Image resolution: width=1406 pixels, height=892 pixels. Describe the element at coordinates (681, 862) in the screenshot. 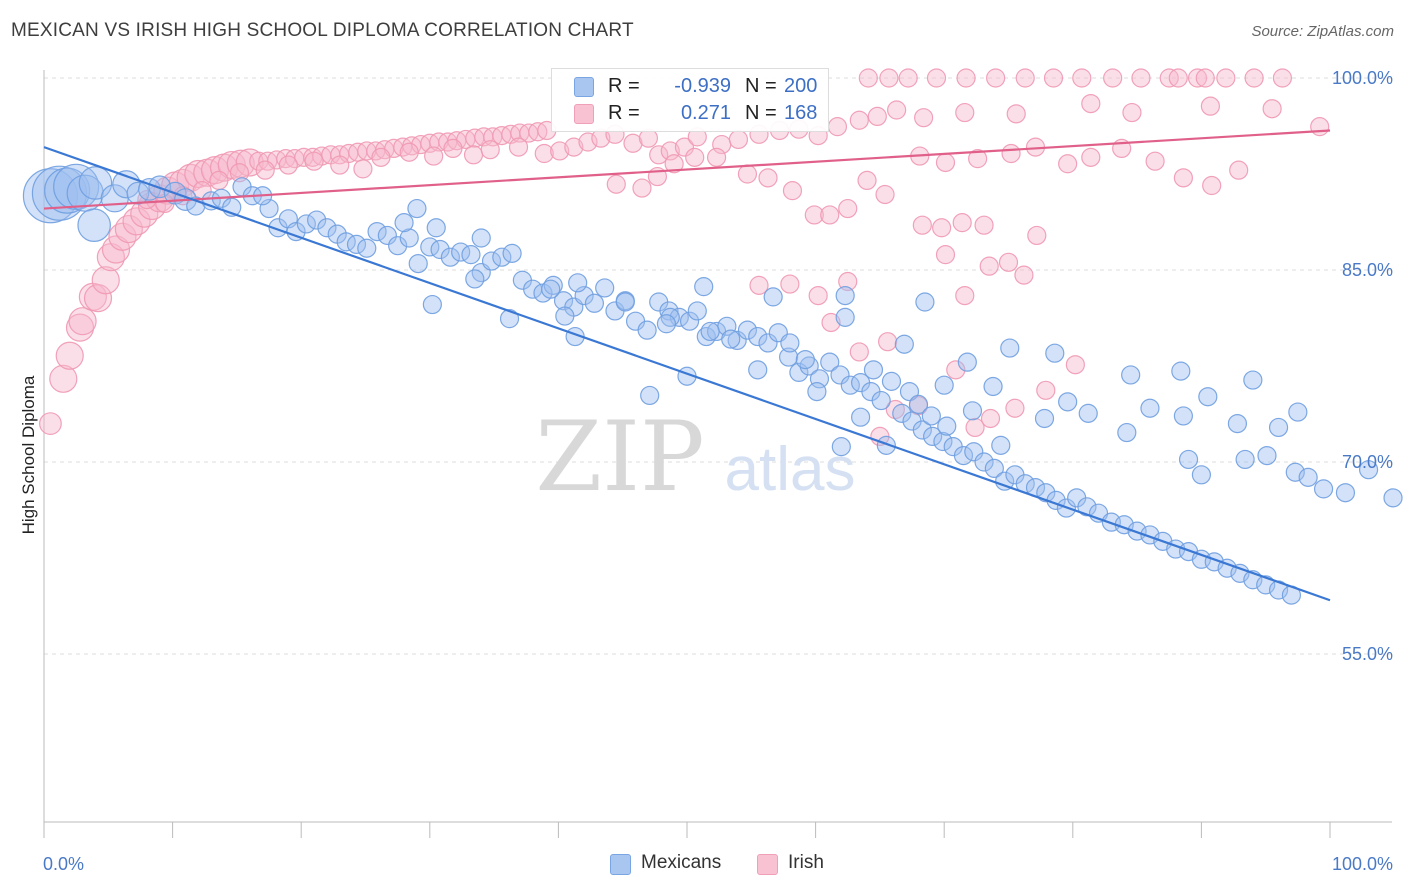

I see `legend-label-mexicans: Mexicans` at that location.